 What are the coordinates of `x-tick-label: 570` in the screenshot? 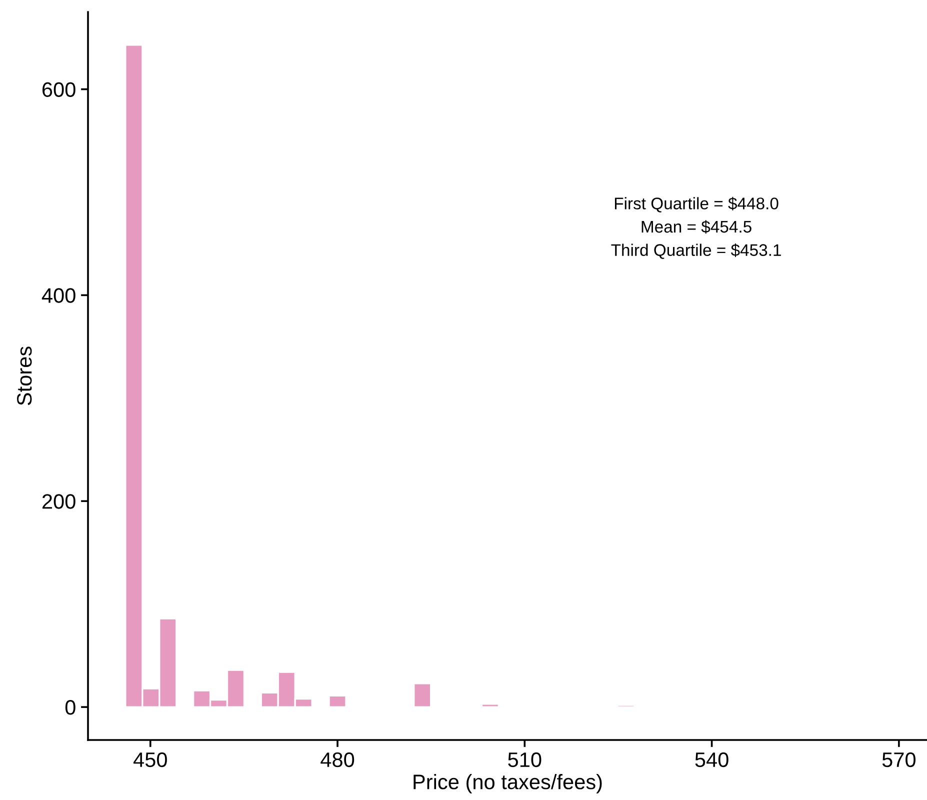 It's located at (899, 760).